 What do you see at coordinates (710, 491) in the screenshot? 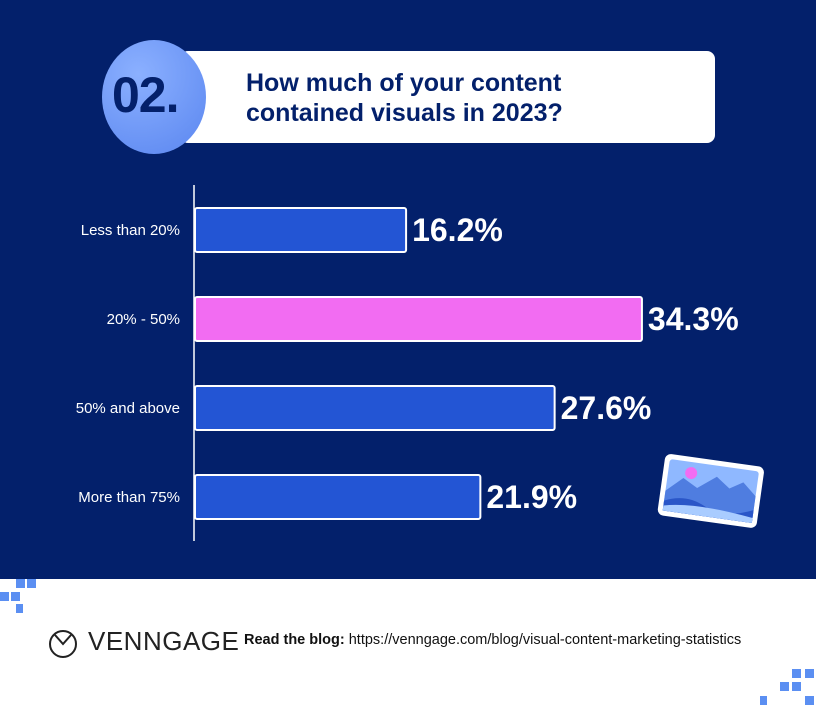
I see `image-icon` at bounding box center [710, 491].